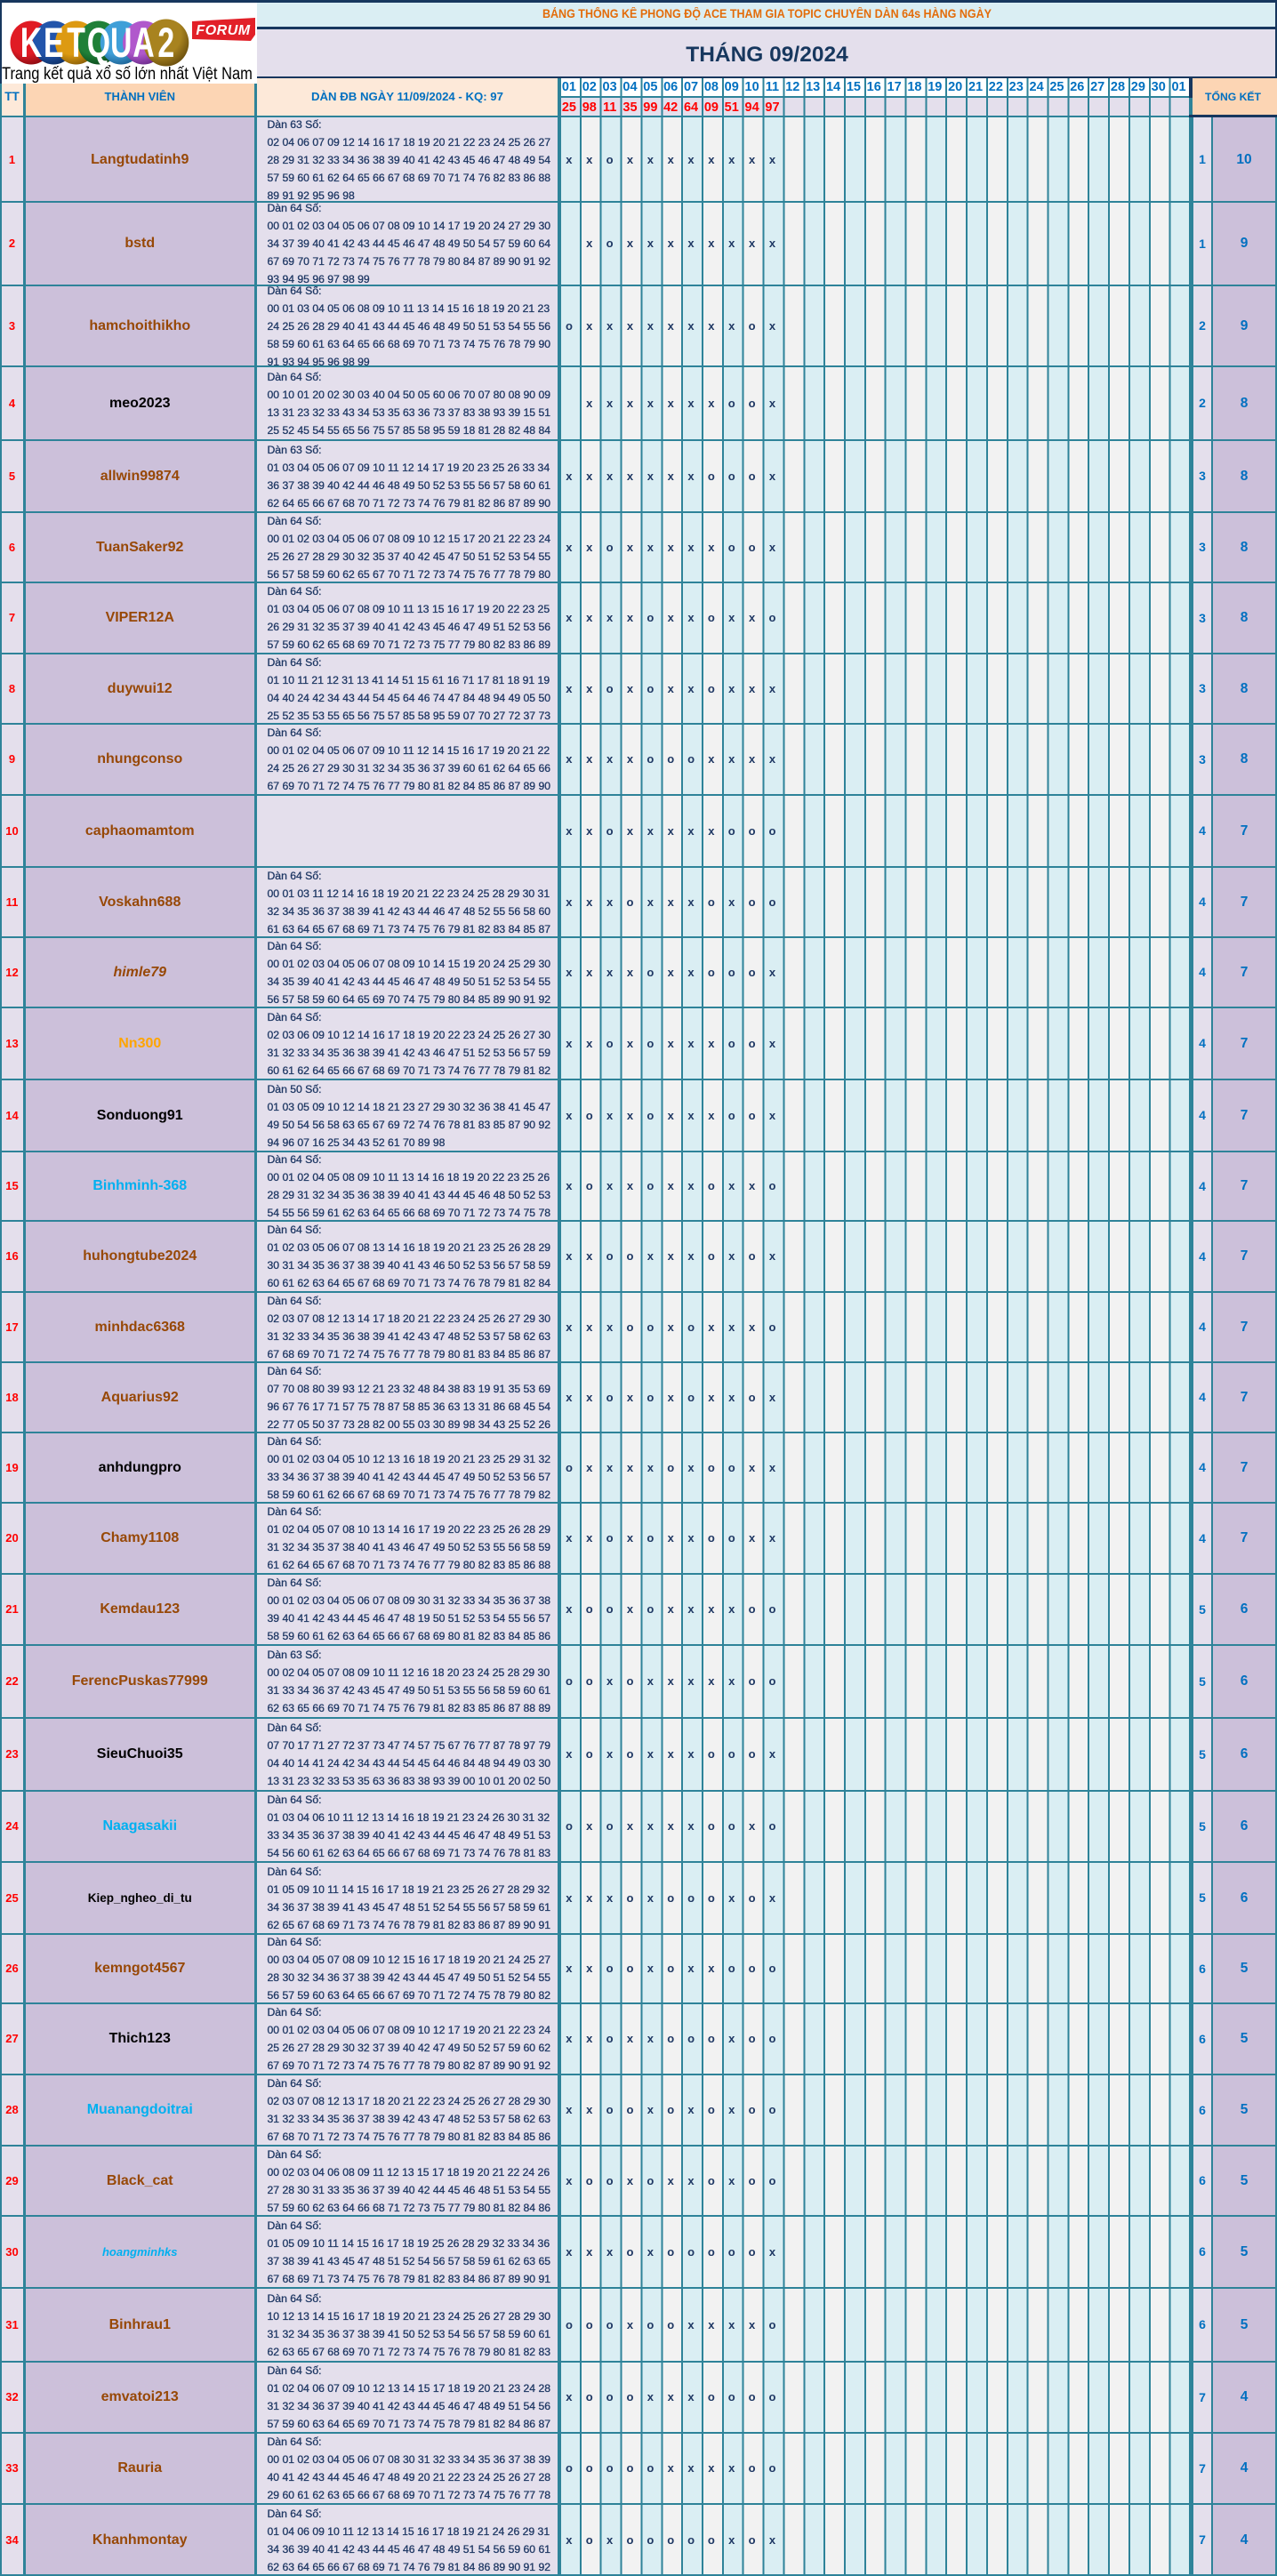 This screenshot has height=2576, width=1277. I want to click on svg-text: A, so click(143, 43).